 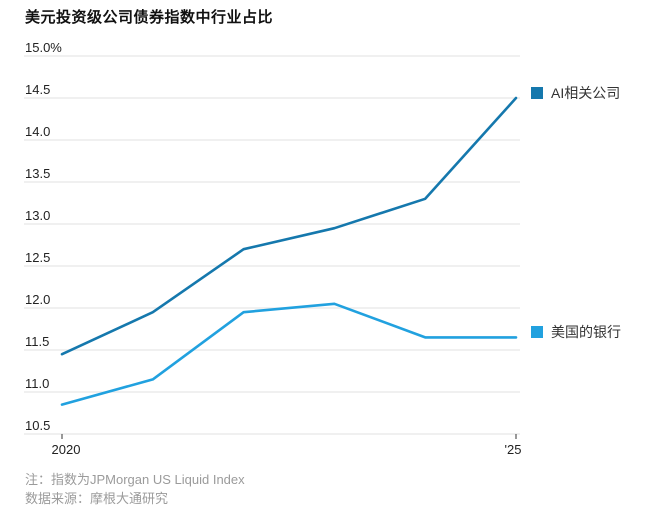 I want to click on legend-swatch-ai-companies, so click(x=537, y=93).